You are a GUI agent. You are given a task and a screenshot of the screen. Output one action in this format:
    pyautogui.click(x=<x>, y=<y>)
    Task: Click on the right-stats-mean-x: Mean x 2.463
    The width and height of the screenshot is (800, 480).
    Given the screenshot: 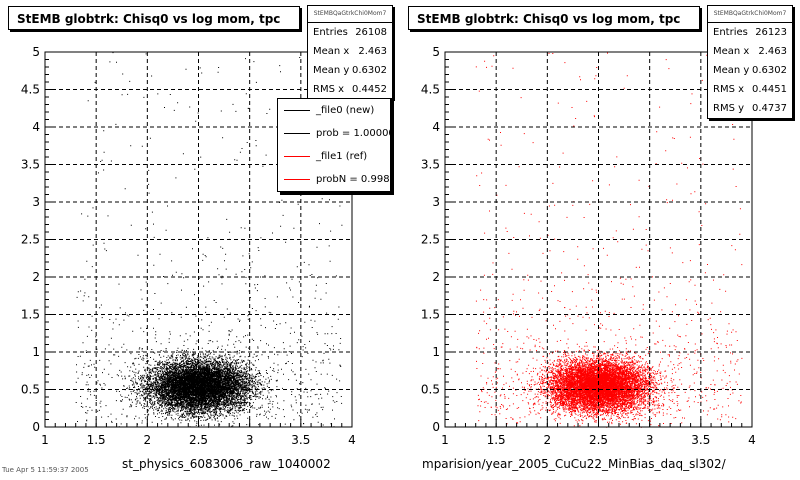 What is the action you would take?
    pyautogui.click(x=750, y=51)
    